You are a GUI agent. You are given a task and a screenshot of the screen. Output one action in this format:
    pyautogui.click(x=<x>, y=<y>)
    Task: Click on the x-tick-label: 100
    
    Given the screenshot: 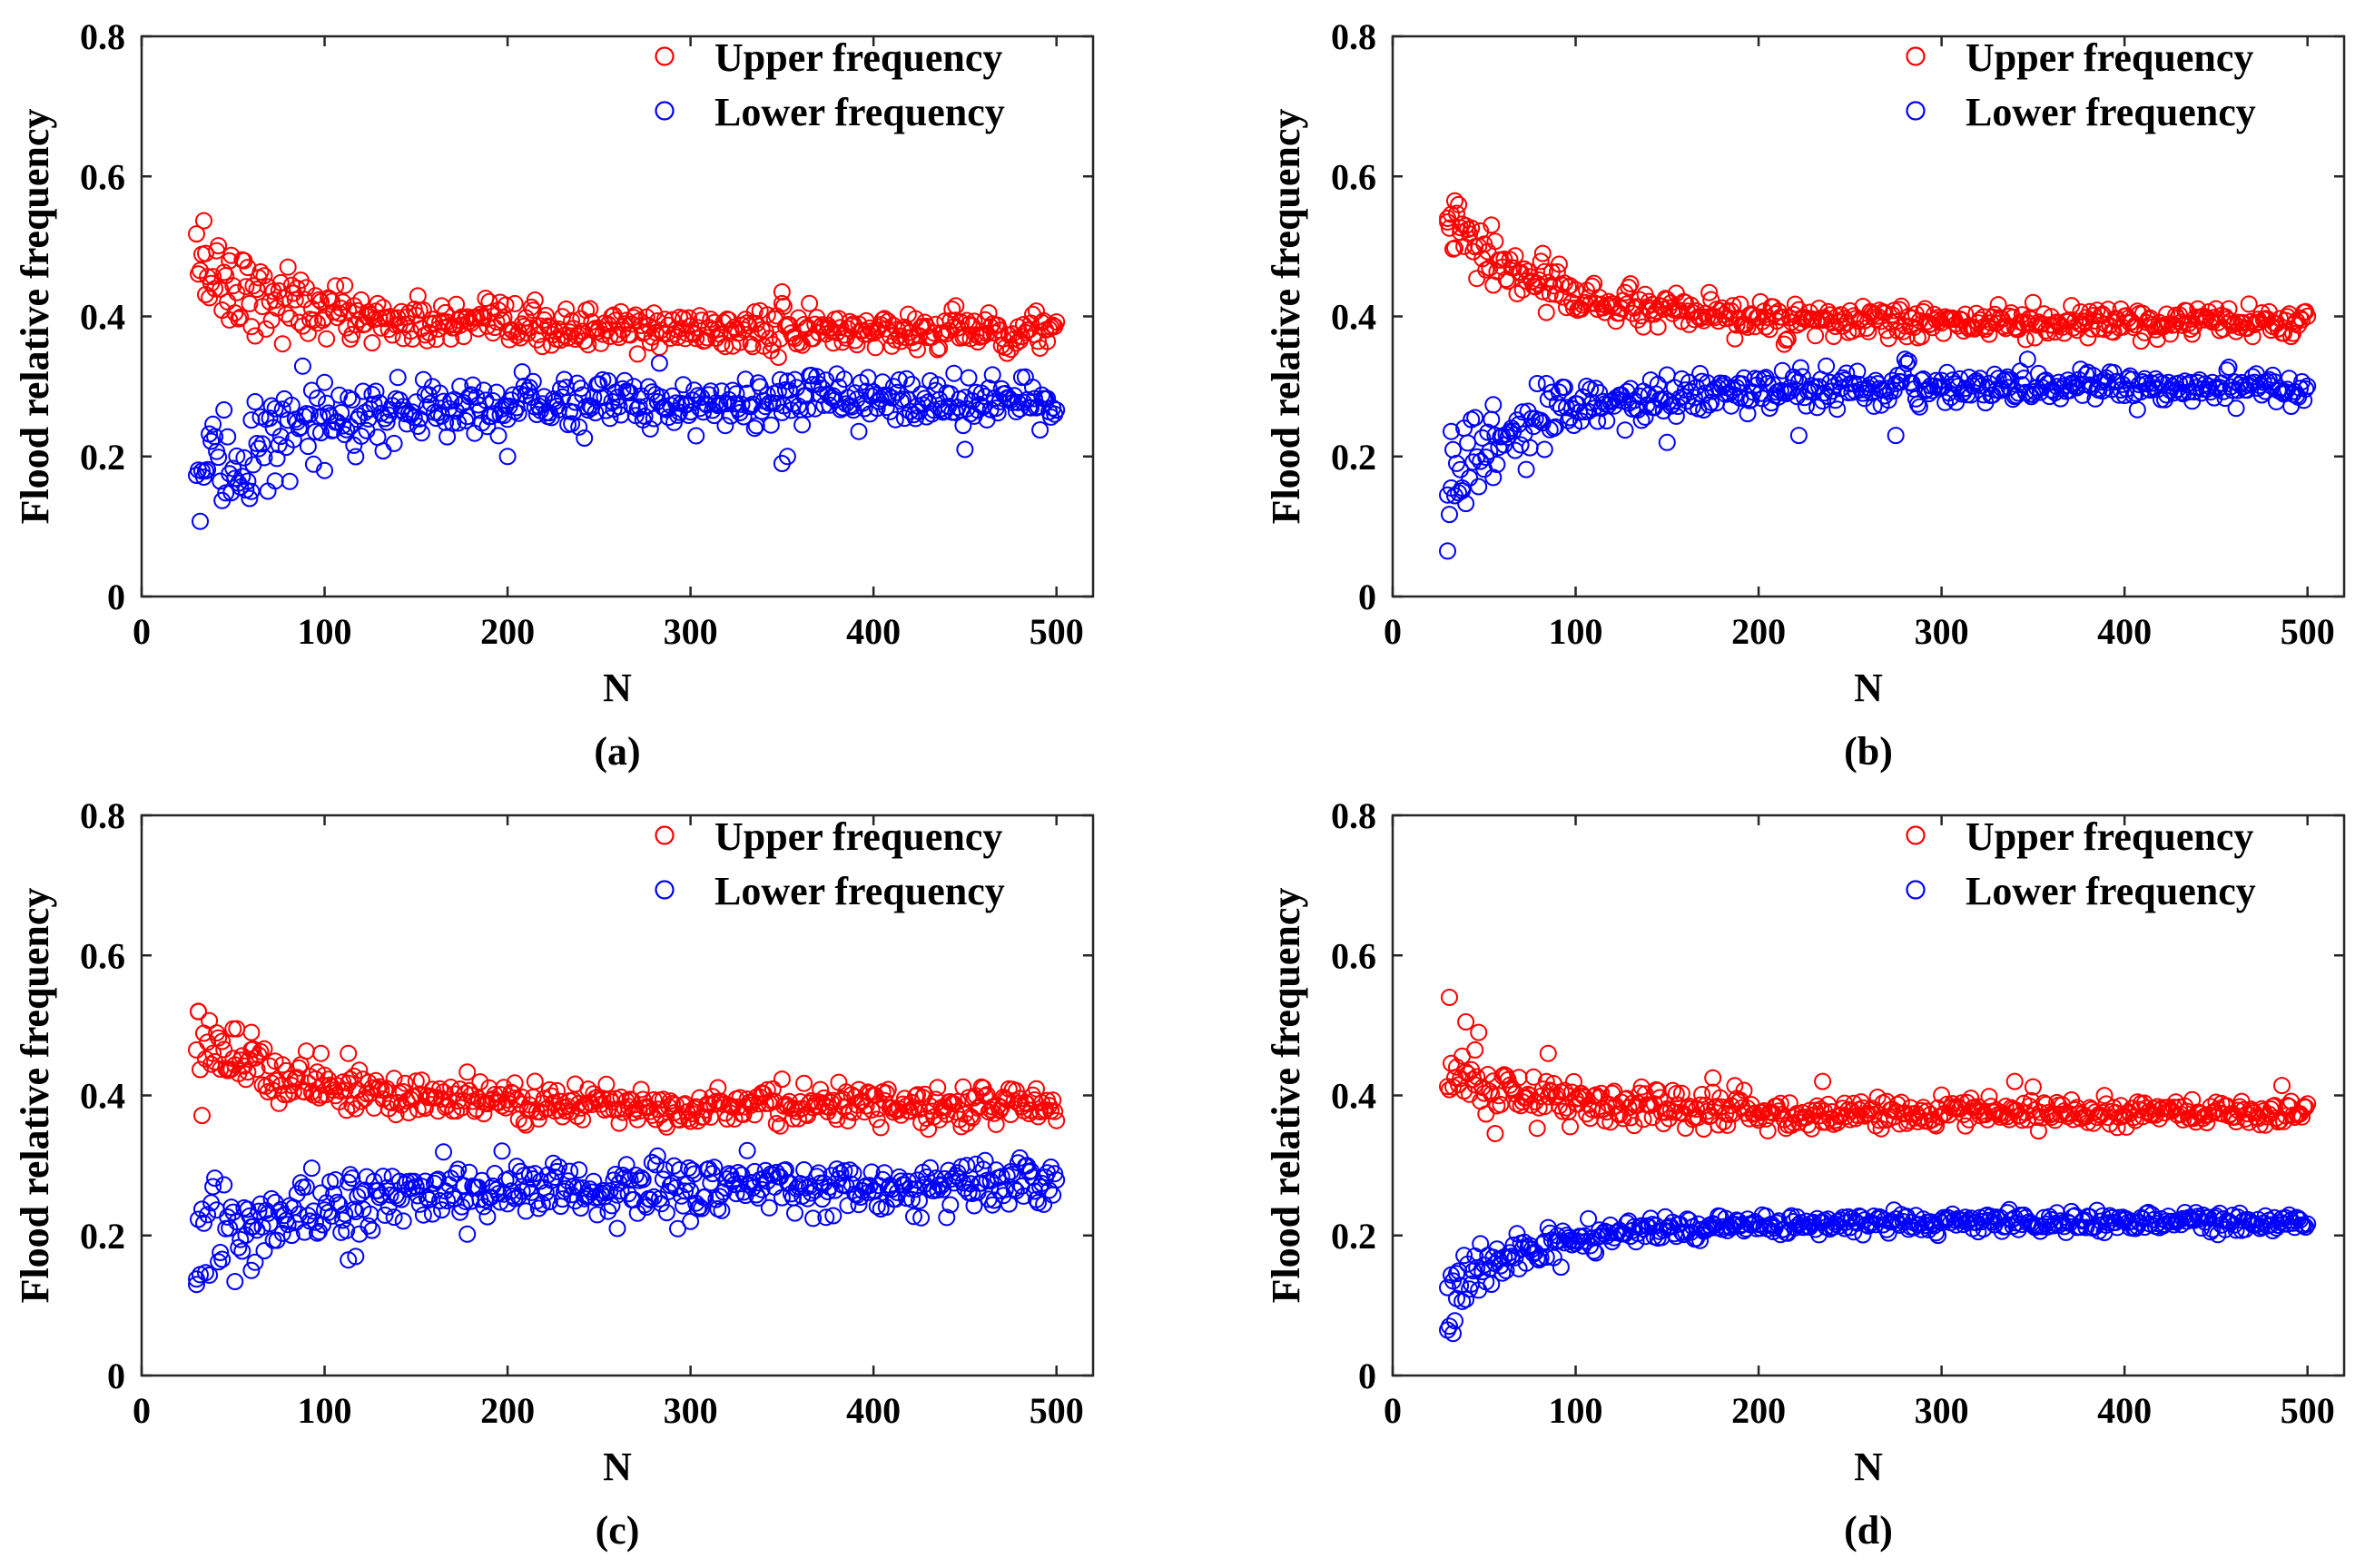 What is the action you would take?
    pyautogui.click(x=1576, y=1410)
    